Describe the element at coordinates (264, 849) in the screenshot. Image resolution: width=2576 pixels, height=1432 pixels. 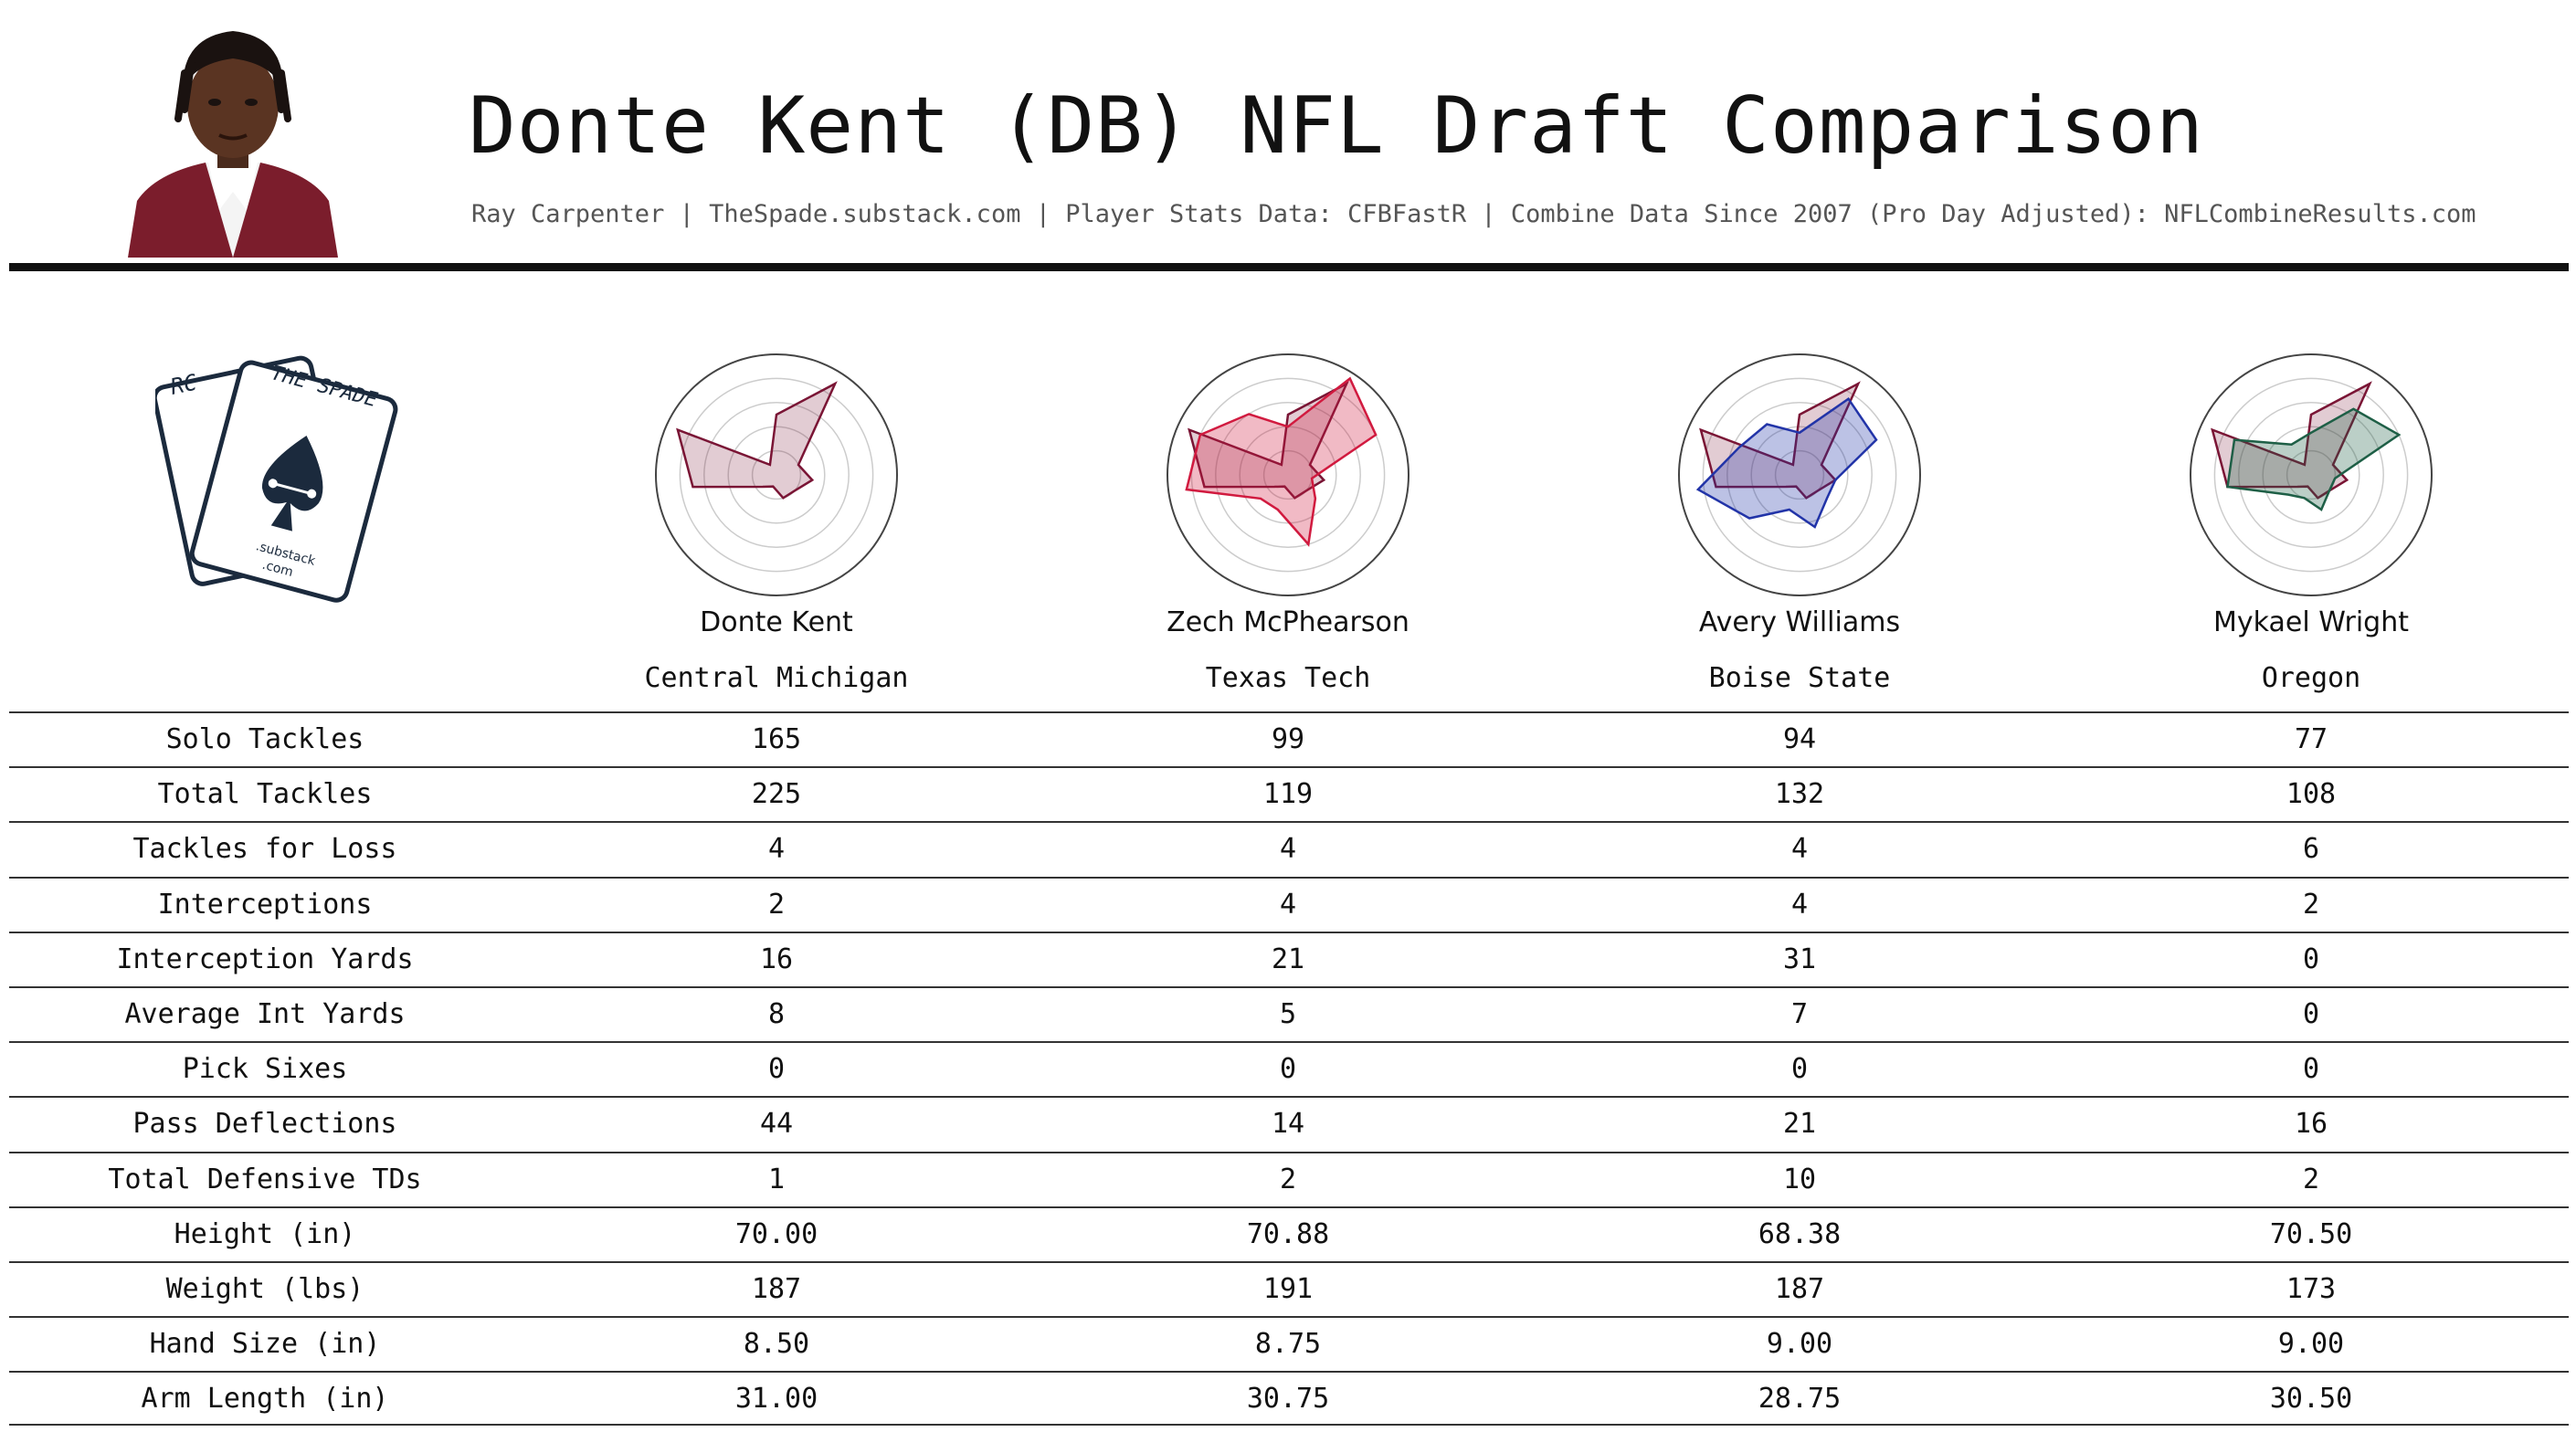
I see `stat-label: Tackles for Loss` at that location.